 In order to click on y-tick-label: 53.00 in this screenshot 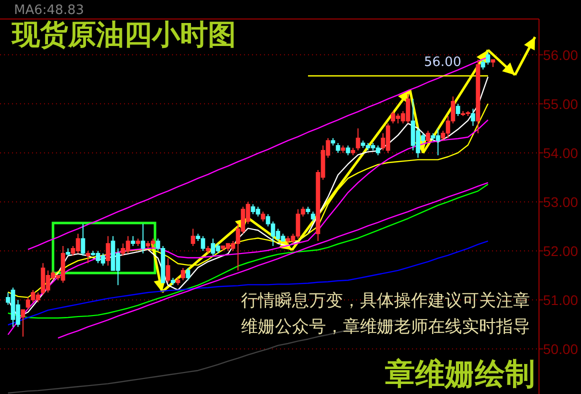, I will do `click(560, 202)`.